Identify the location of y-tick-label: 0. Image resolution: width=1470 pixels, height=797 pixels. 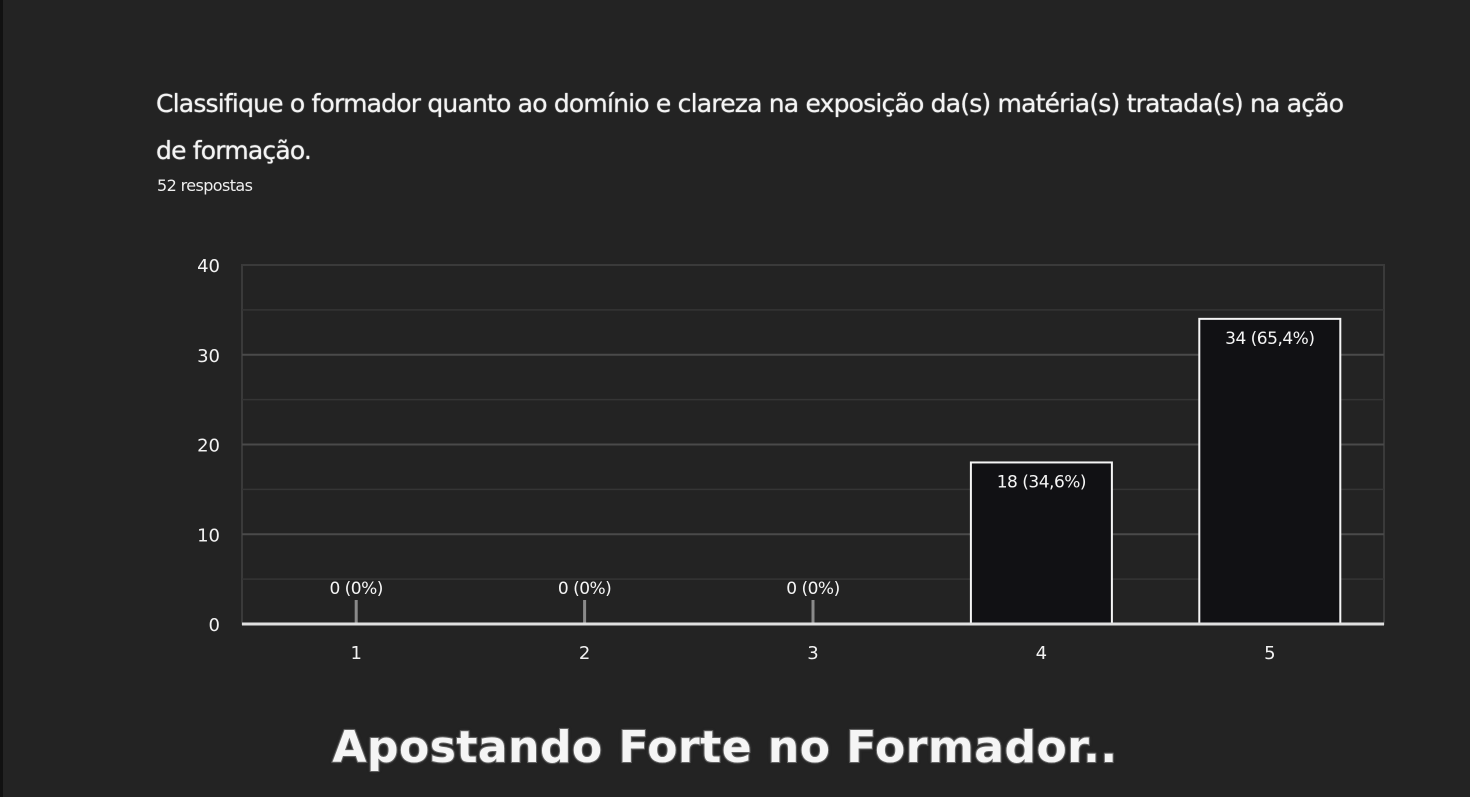
(214, 625).